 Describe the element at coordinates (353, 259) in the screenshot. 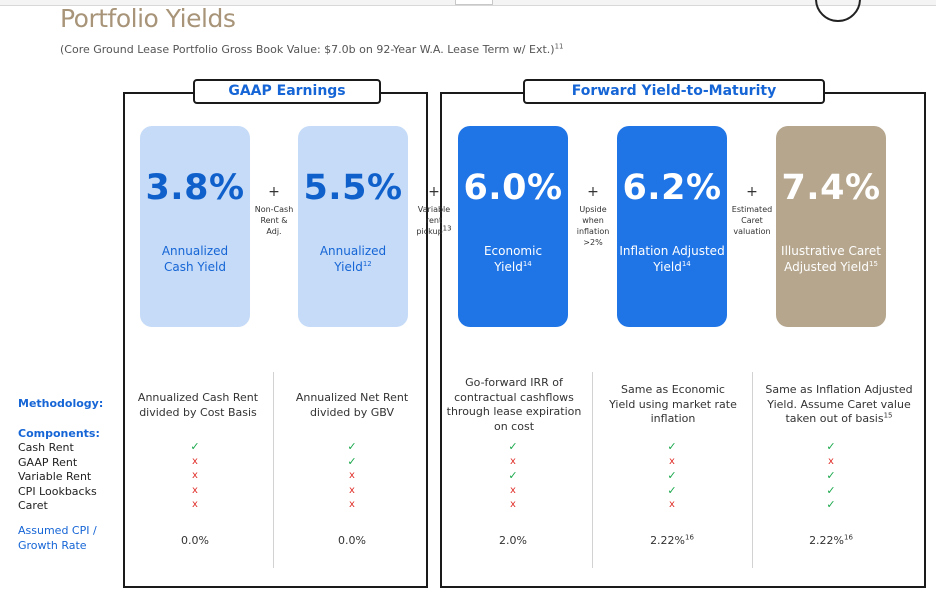

I see `card-label: Annualized Yield12` at that location.